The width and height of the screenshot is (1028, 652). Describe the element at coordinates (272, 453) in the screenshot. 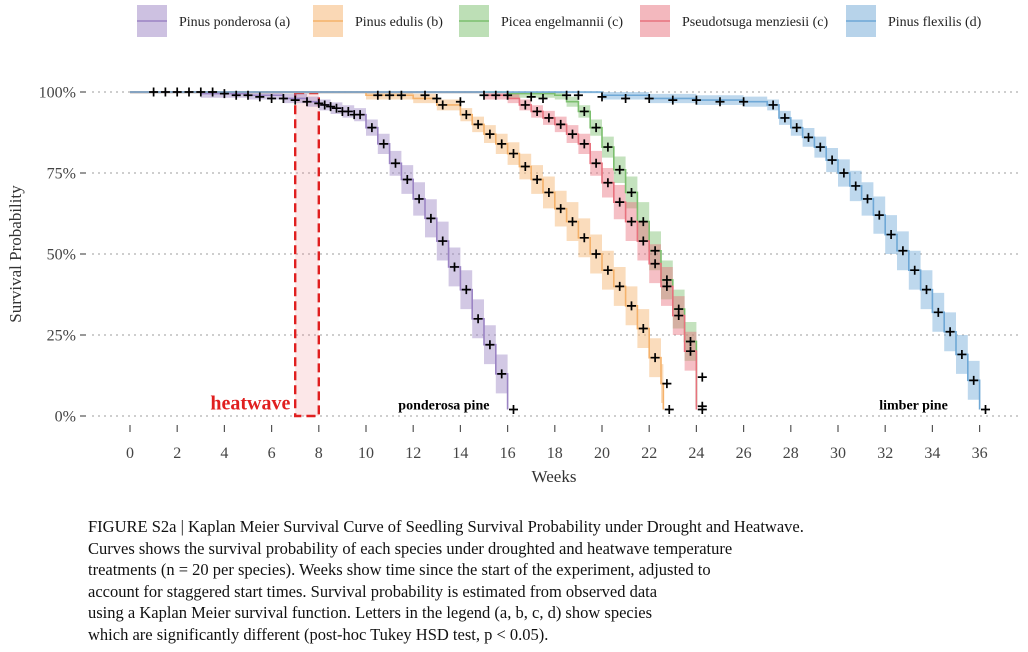

I see `x-tick-label: 6` at that location.